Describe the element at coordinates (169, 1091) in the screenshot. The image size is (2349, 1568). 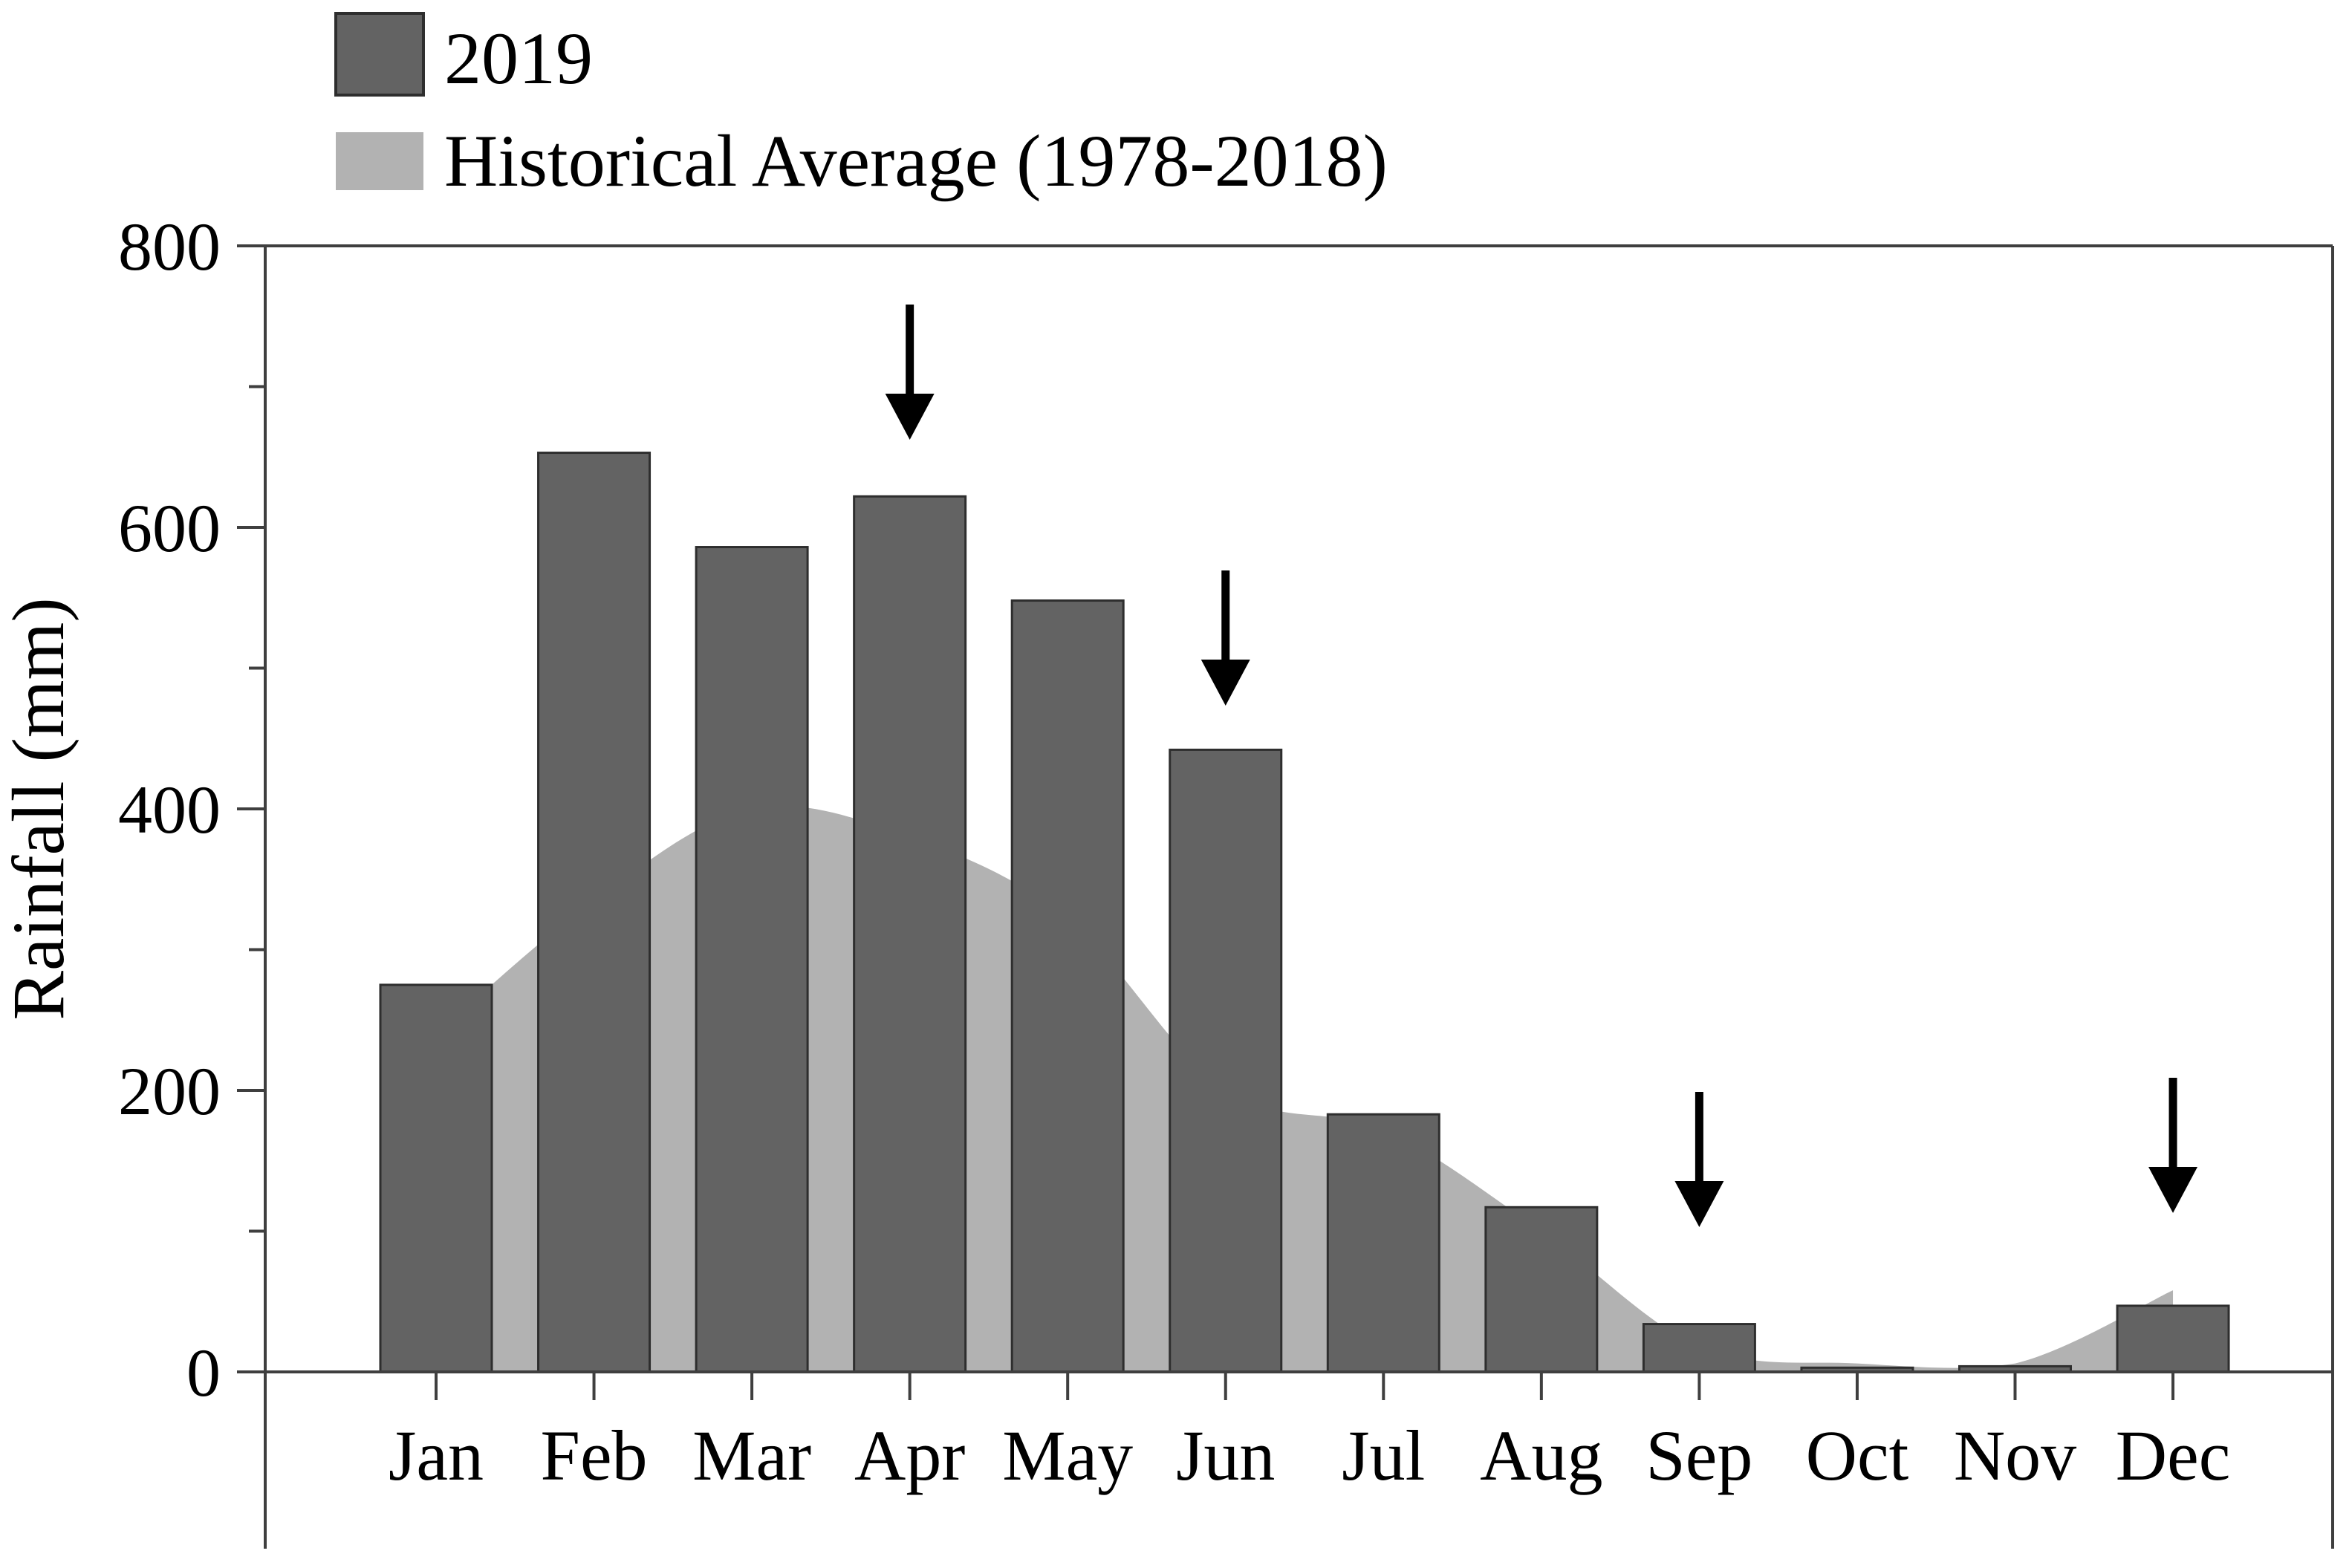
I see `y-tick-label-200: 200` at that location.